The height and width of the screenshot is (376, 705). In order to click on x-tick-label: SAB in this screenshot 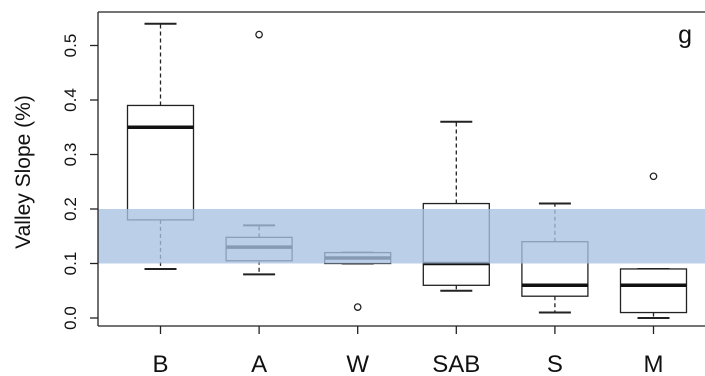, I will do `click(456, 363)`.